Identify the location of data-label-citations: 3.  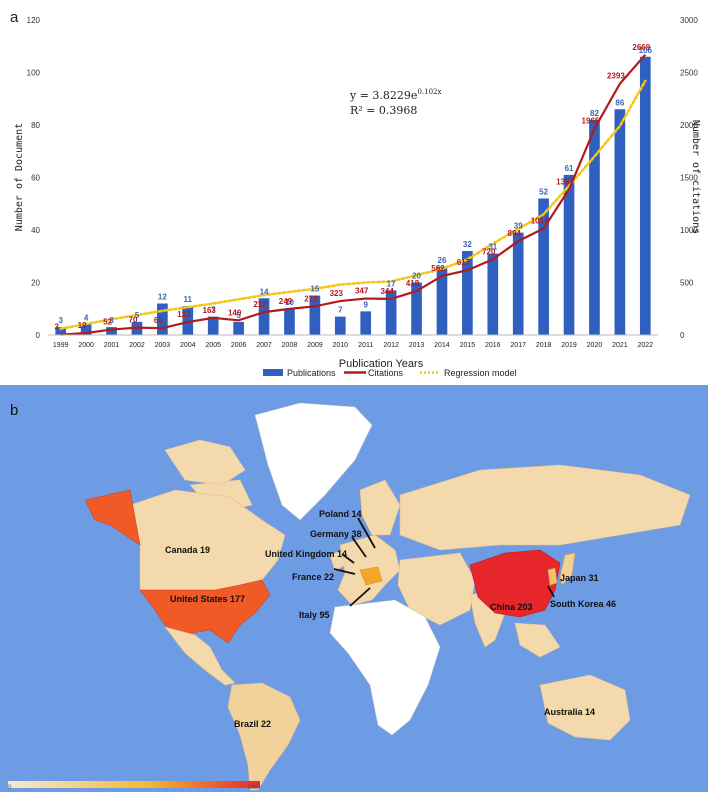
(56, 327).